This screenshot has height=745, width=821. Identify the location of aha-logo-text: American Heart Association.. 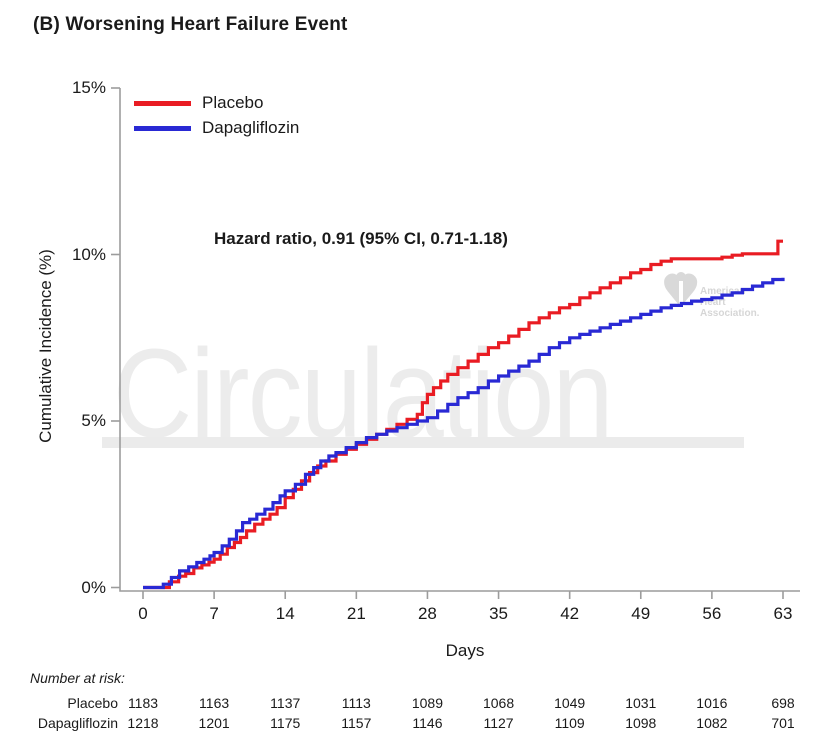
(730, 302).